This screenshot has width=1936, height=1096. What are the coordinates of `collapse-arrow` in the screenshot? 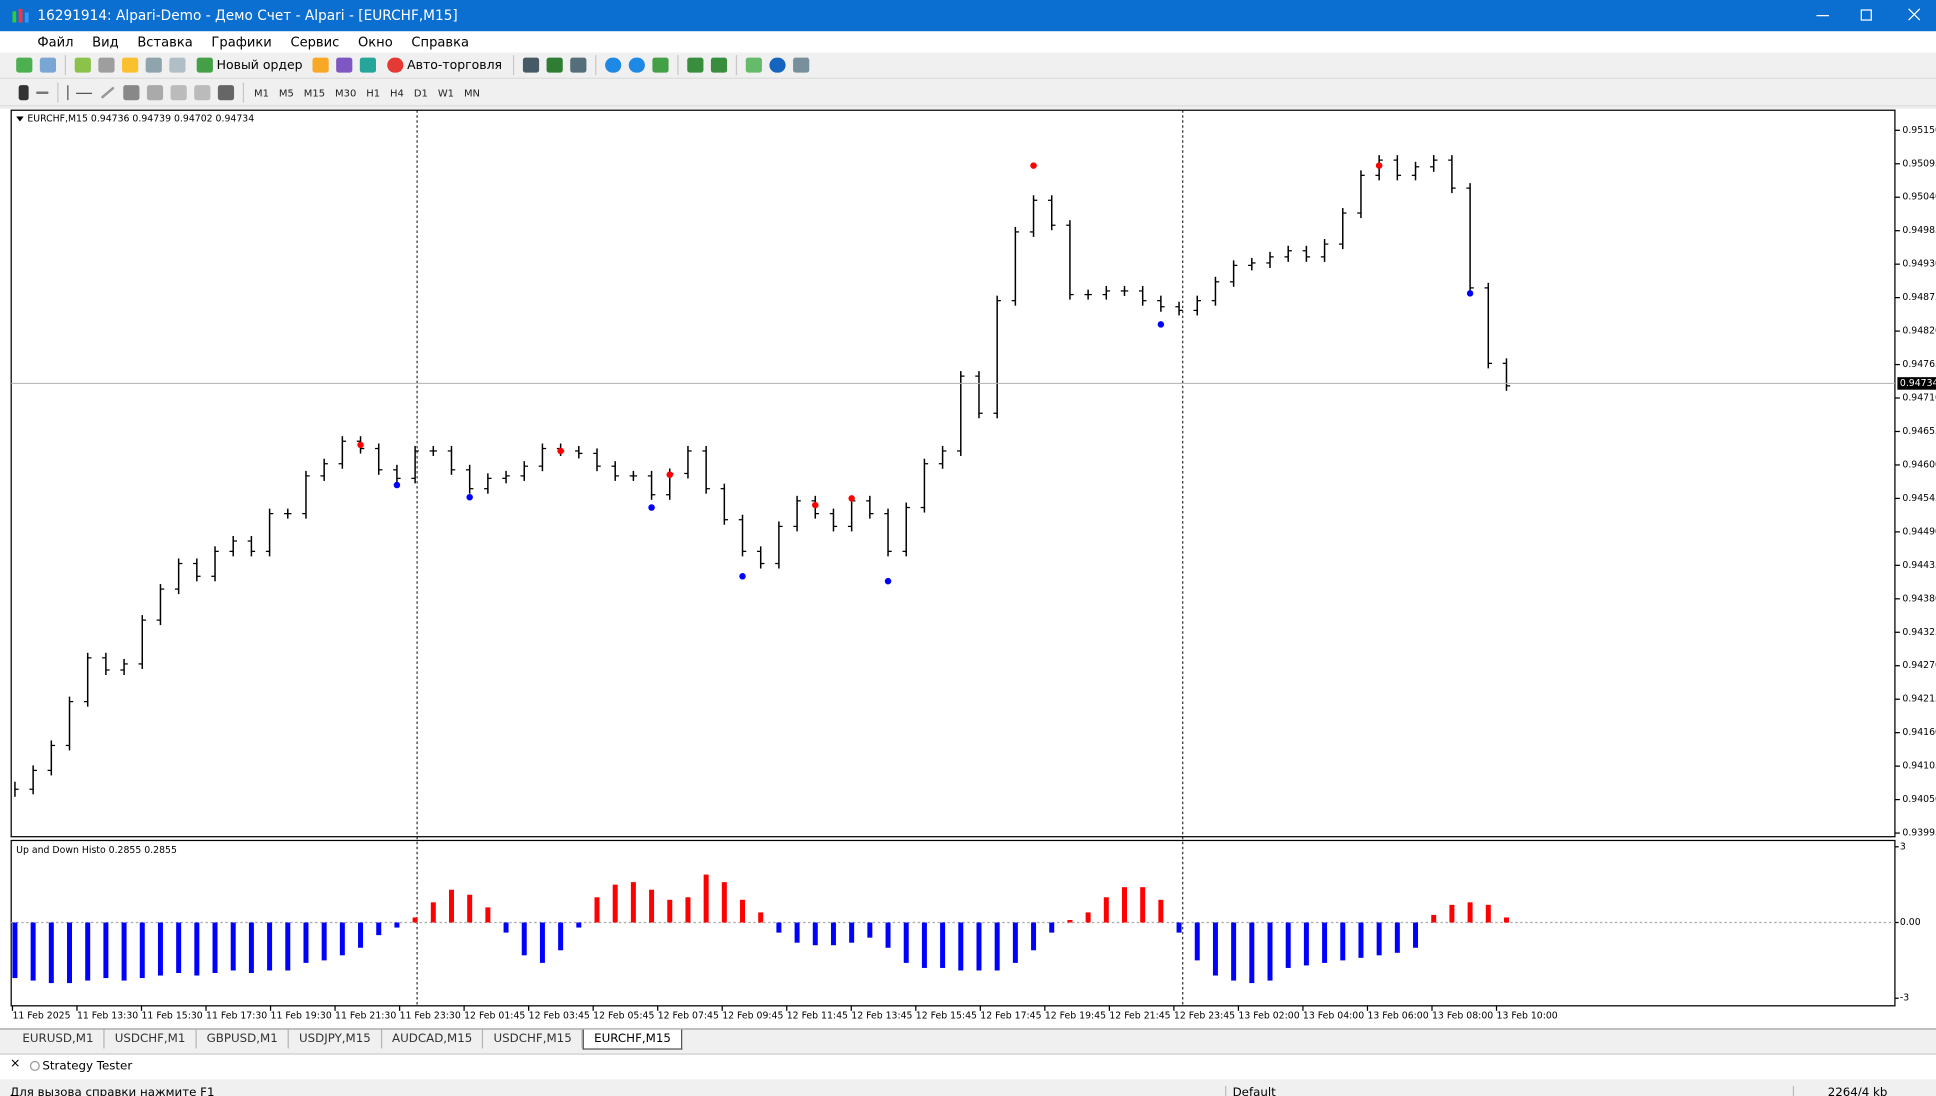 It's located at (20, 119).